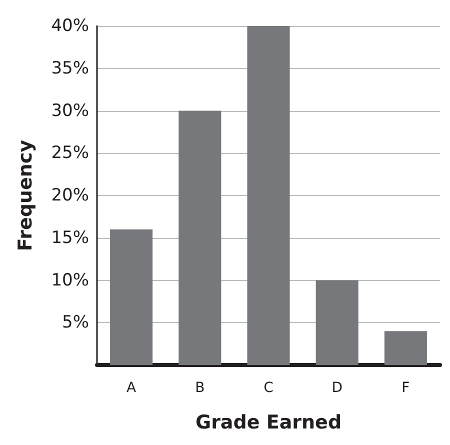 This screenshot has height=445, width=450. I want to click on y-tick-label: 35%, so click(70, 68).